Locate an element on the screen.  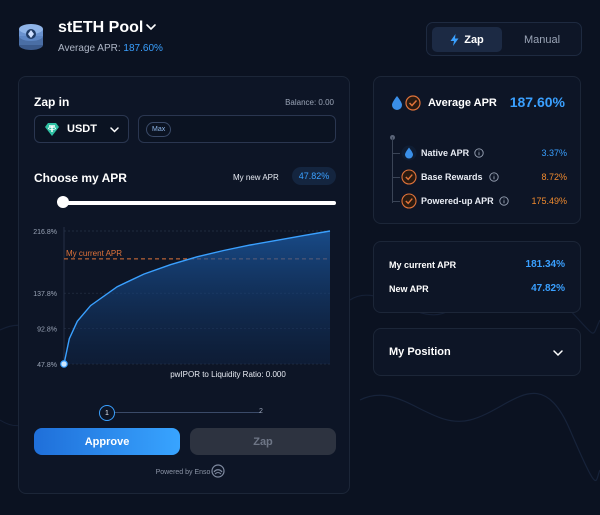
y-tick-label: 92.8% is located at coordinates (47, 330).